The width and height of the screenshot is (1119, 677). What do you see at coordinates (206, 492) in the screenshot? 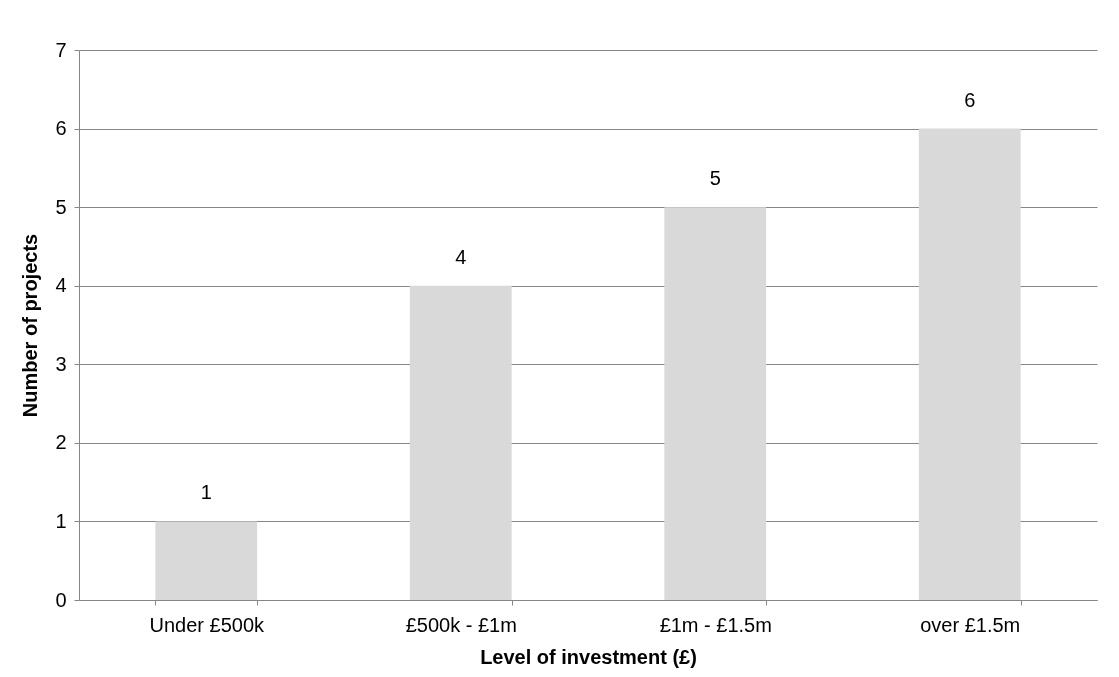
I see `data-label: 1` at bounding box center [206, 492].